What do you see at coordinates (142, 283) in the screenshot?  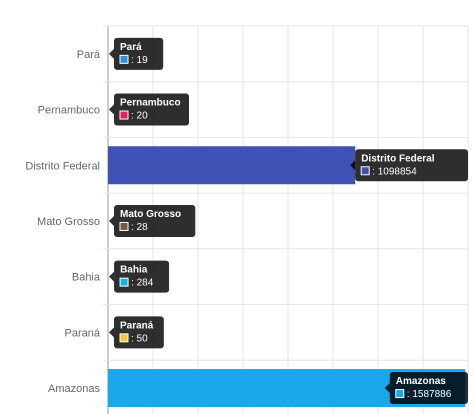 I see `tooltip-value: : 284` at bounding box center [142, 283].